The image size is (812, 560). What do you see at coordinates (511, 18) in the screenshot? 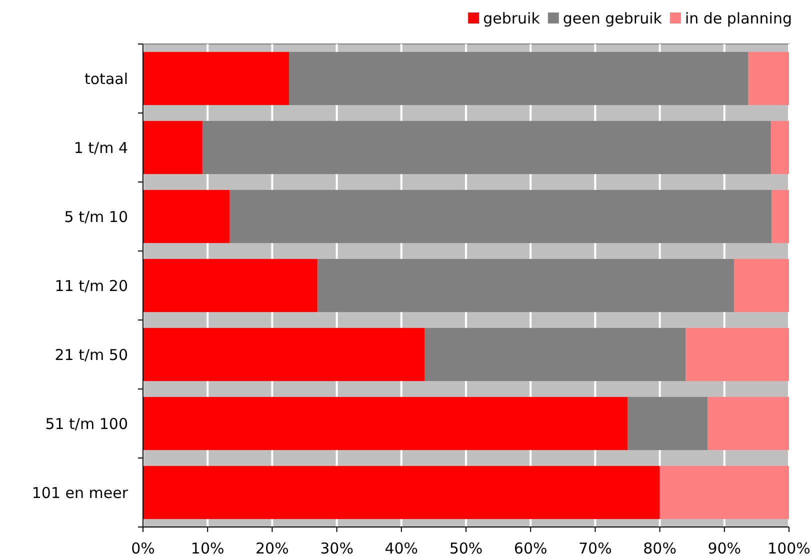
I see `legend-label: gebruik` at bounding box center [511, 18].